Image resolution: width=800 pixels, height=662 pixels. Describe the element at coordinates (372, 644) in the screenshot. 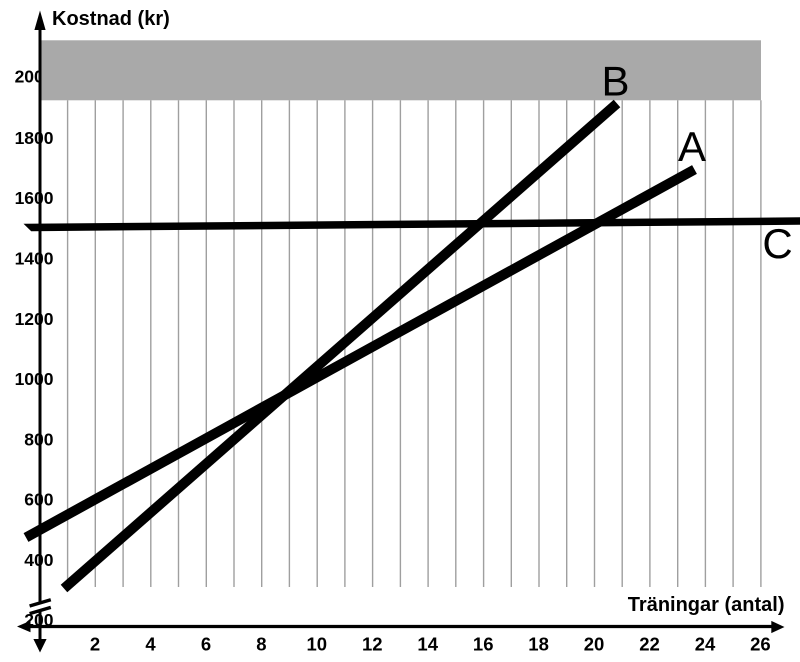

I see `svg-text: 12` at that location.